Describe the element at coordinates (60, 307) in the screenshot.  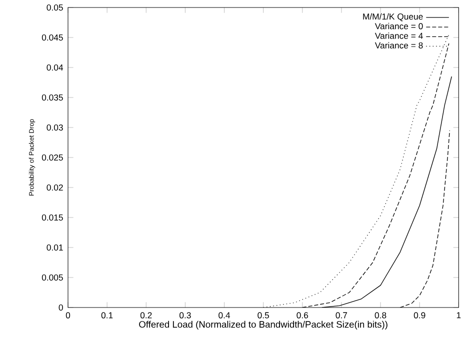
I see `y-tick-label: 0` at that location.